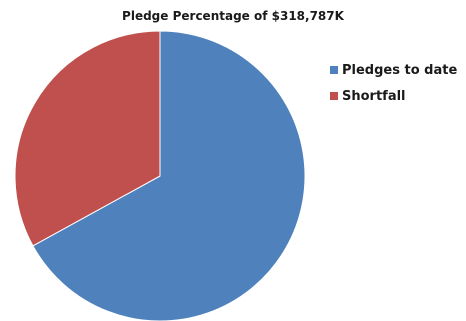 Image resolution: width=466 pixels, height=321 pixels. I want to click on legend-label-pledges-to-date: Pledges to date, so click(400, 70).